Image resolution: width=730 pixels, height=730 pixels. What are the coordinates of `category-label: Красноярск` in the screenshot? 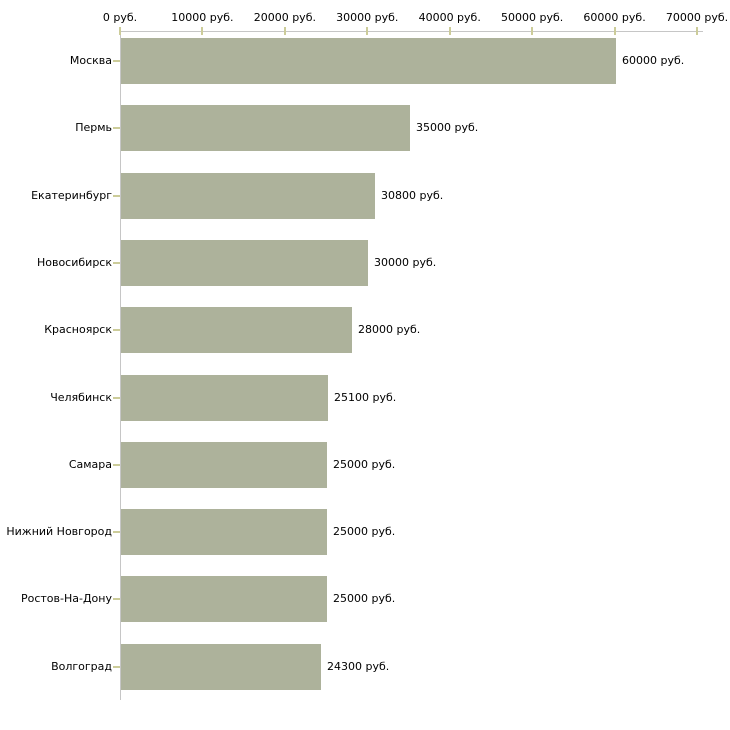 It's located at (78, 329).